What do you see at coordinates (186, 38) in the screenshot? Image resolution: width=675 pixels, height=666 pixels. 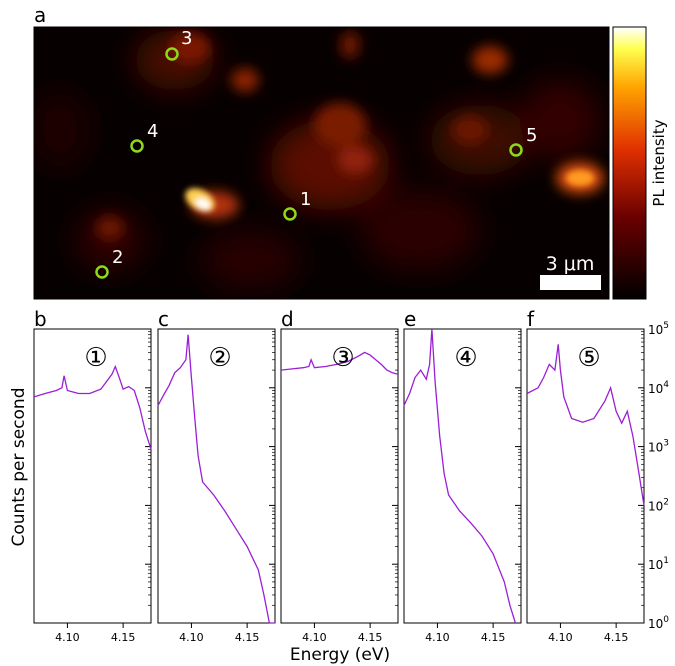 I see `marker-label: 3` at bounding box center [186, 38].